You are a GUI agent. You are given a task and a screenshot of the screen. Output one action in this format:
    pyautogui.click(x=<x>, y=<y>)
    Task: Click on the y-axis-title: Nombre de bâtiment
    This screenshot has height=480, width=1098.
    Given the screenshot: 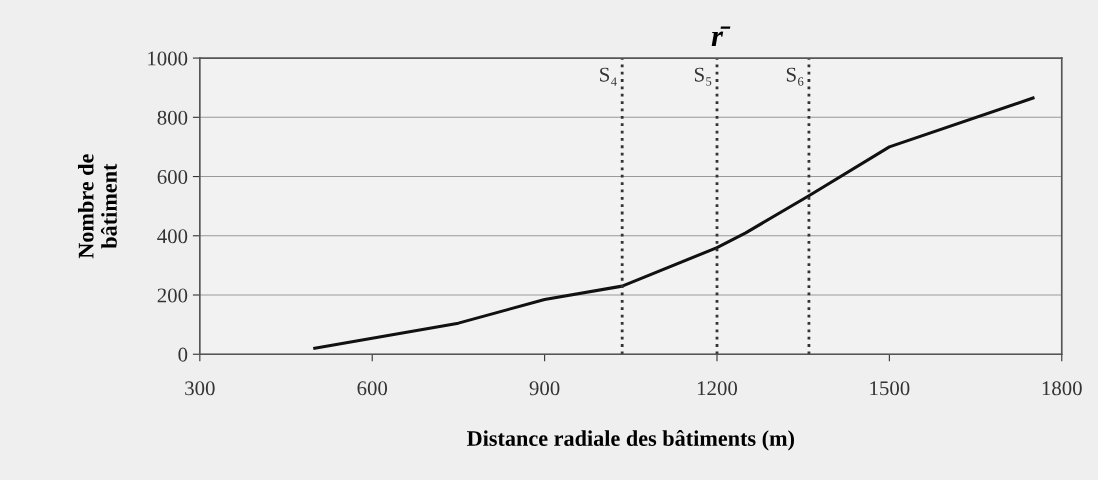 What is the action you would take?
    pyautogui.click(x=97, y=206)
    